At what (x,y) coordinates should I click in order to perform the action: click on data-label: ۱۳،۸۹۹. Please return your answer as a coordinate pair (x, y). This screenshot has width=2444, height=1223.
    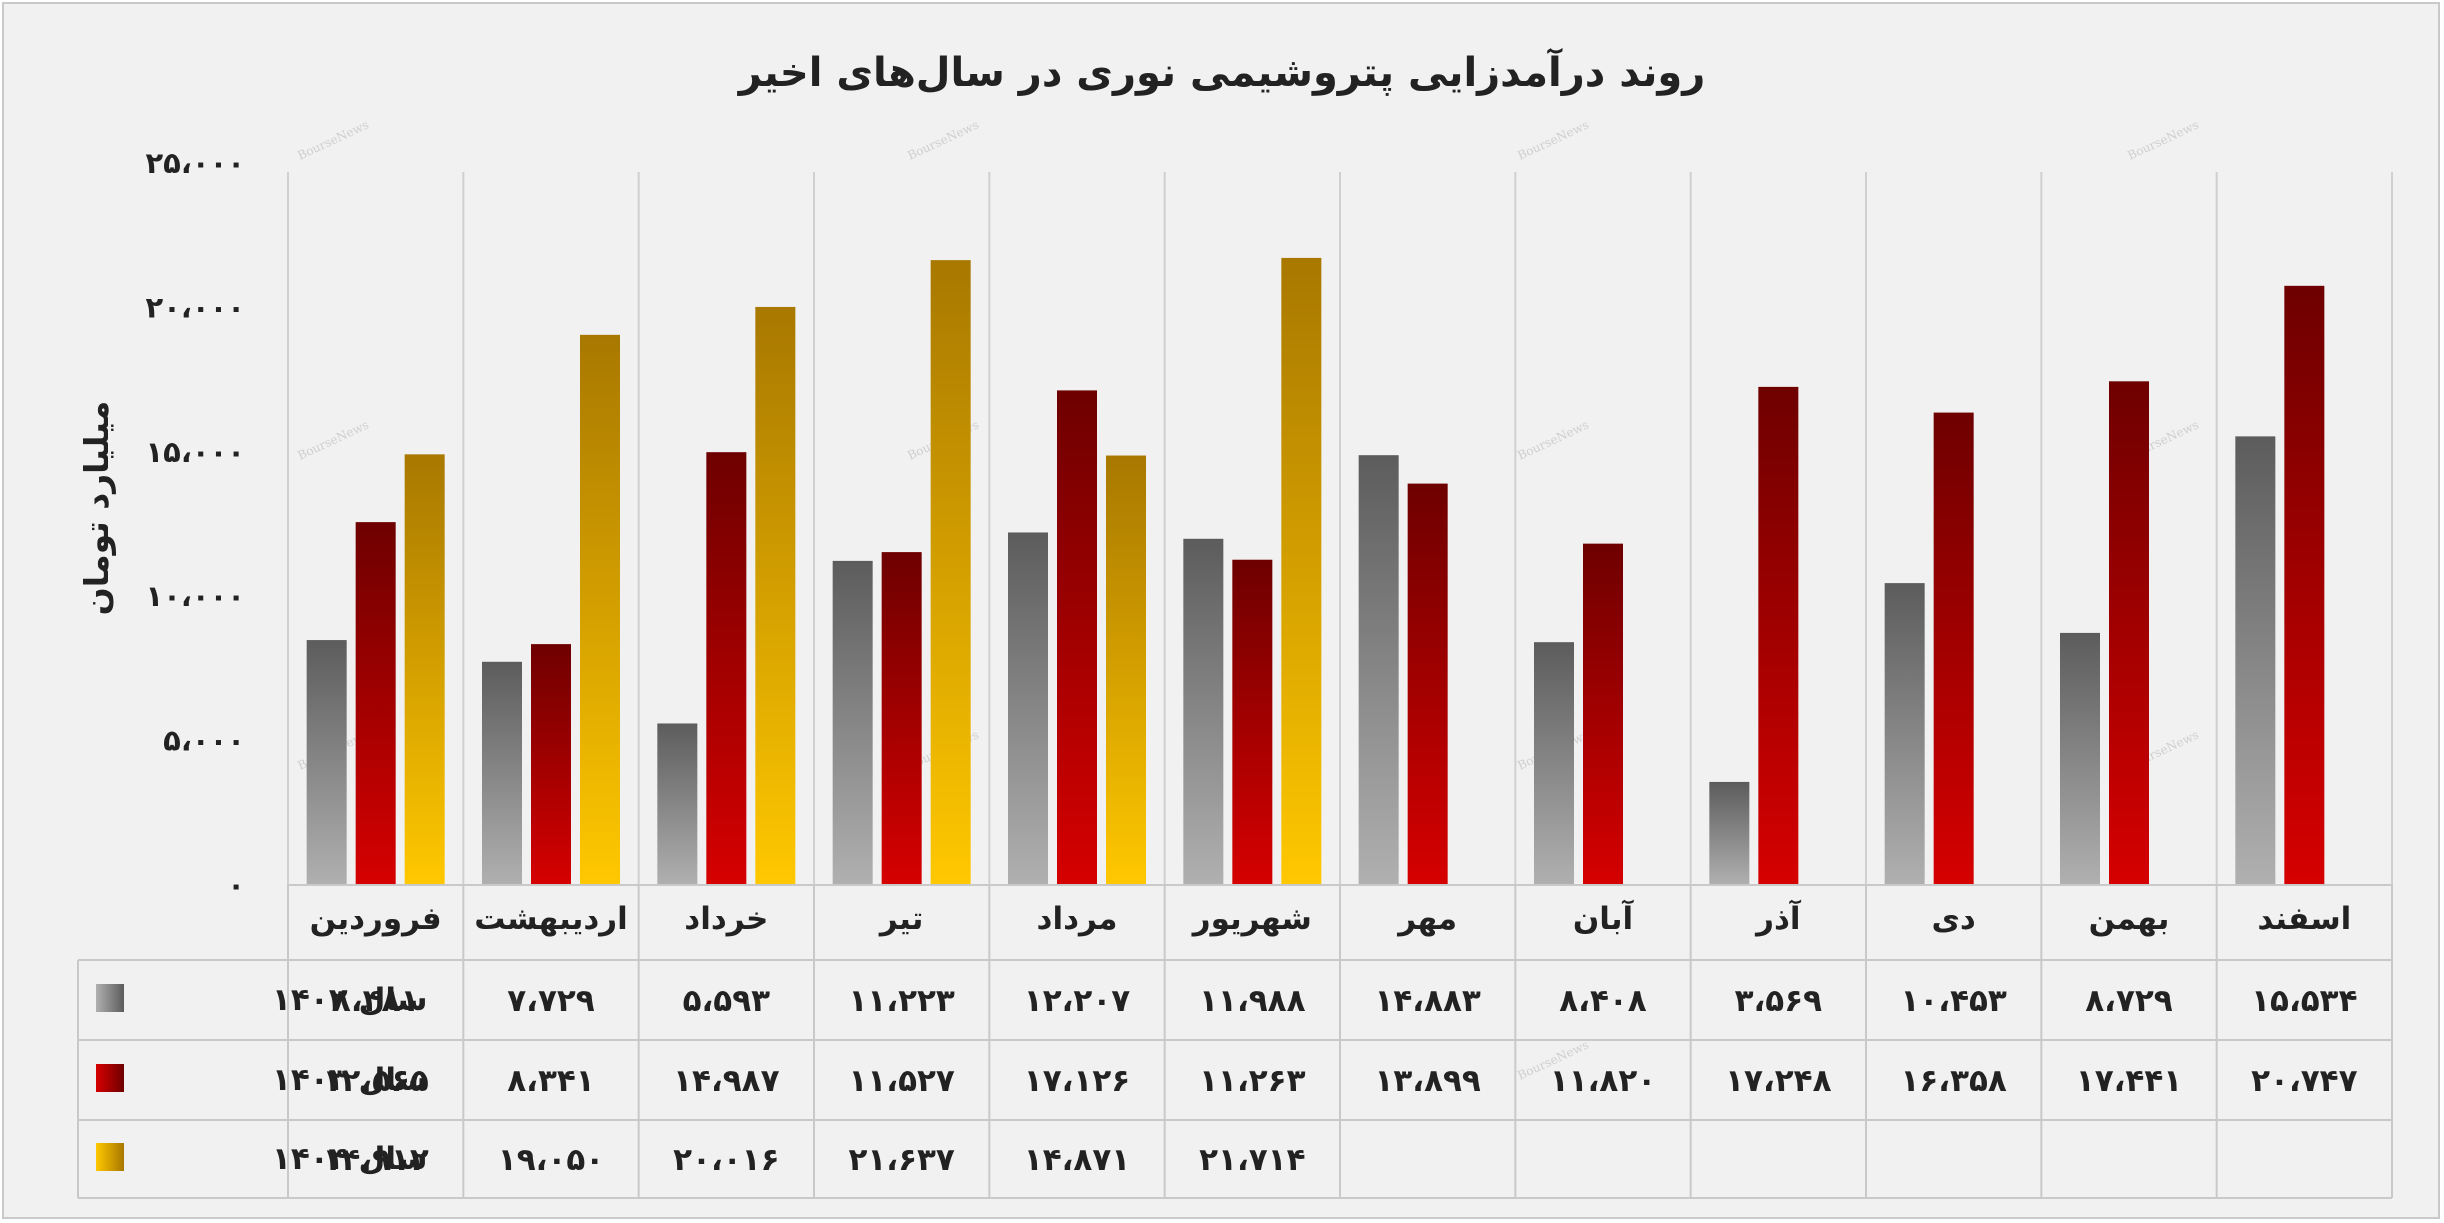
    Looking at the image, I should click on (1427, 1081).